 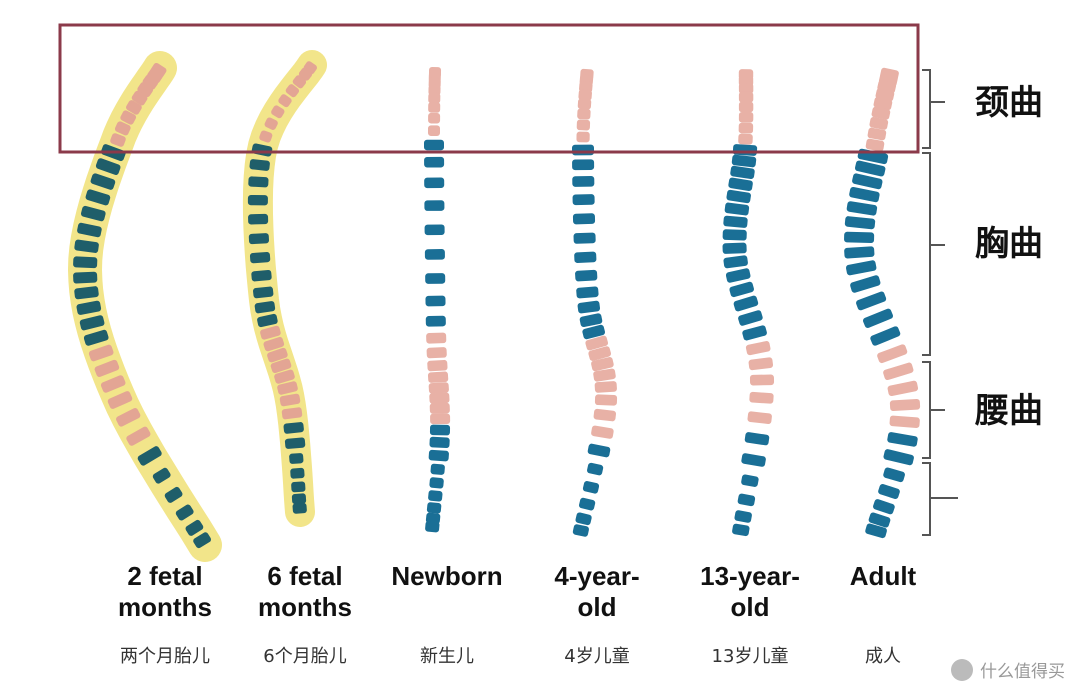 What do you see at coordinates (165, 656) in the screenshot?
I see `stage-label-cn: 两个月胎儿` at bounding box center [165, 656].